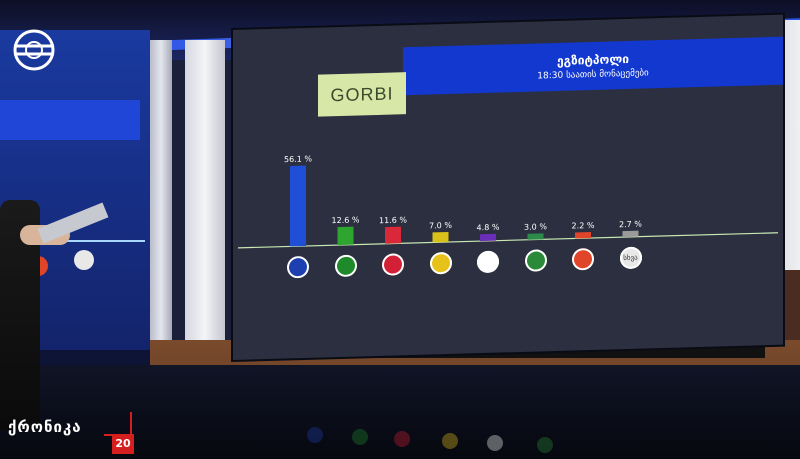 The width and height of the screenshot is (800, 459). I want to click on floor-icon-reflections, so click(430, 440).